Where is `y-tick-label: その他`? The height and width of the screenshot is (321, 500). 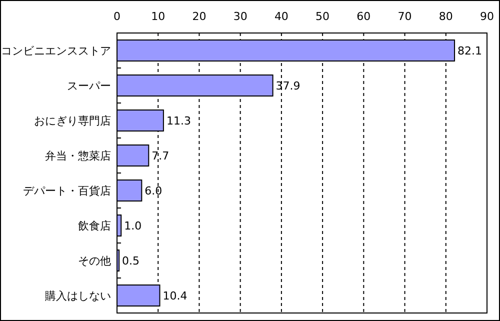
y-tick-label: その他 is located at coordinates (94, 261).